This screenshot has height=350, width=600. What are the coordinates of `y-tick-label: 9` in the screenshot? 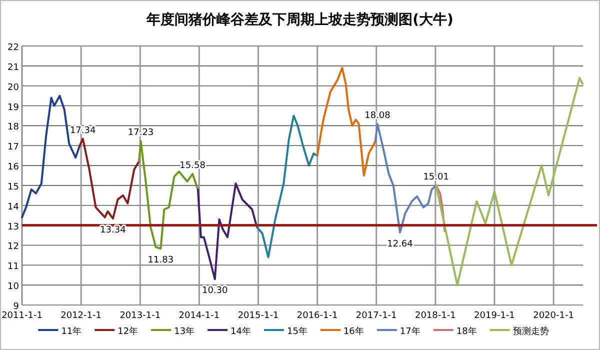 It's located at (16, 307).